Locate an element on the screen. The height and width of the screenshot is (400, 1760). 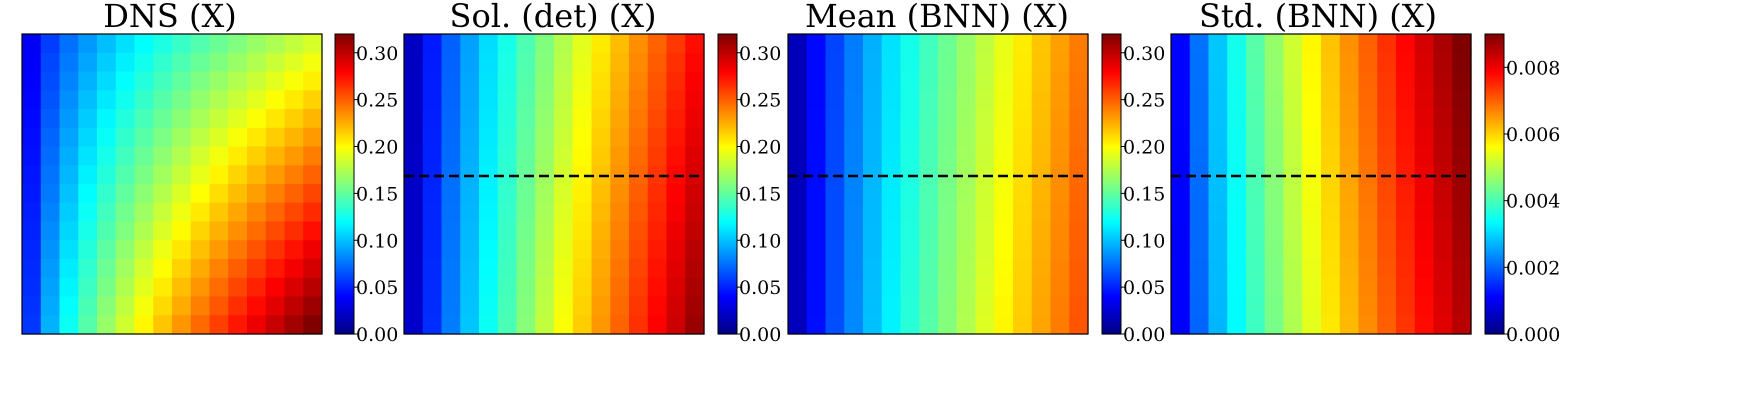
colorbar-frame is located at coordinates (727, 184).